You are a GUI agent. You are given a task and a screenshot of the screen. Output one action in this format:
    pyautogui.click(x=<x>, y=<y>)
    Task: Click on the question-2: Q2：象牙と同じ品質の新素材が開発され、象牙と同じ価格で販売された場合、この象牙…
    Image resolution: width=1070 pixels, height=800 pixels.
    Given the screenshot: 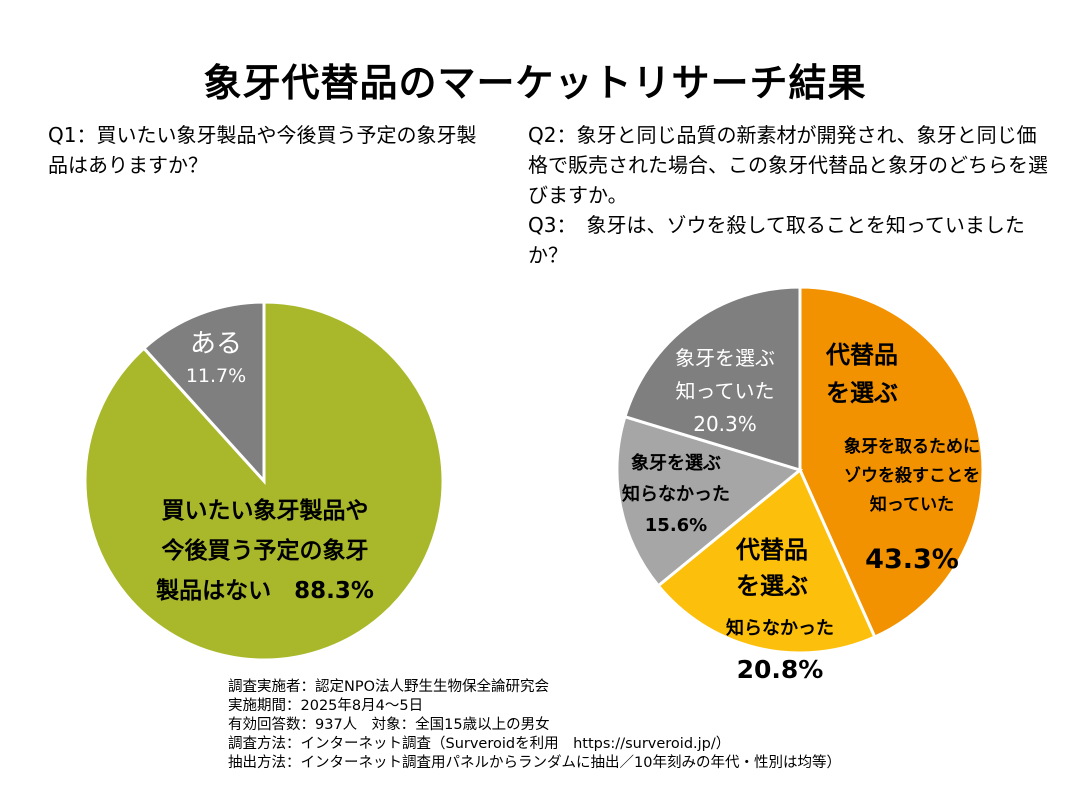 What is the action you would take?
    pyautogui.click(x=788, y=165)
    